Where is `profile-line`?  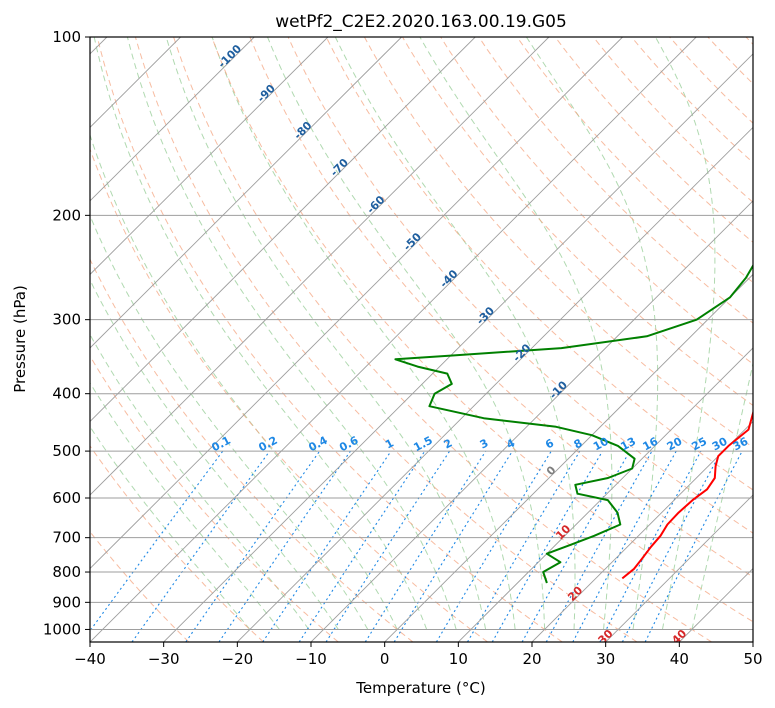
profile-line is located at coordinates (687, 494).